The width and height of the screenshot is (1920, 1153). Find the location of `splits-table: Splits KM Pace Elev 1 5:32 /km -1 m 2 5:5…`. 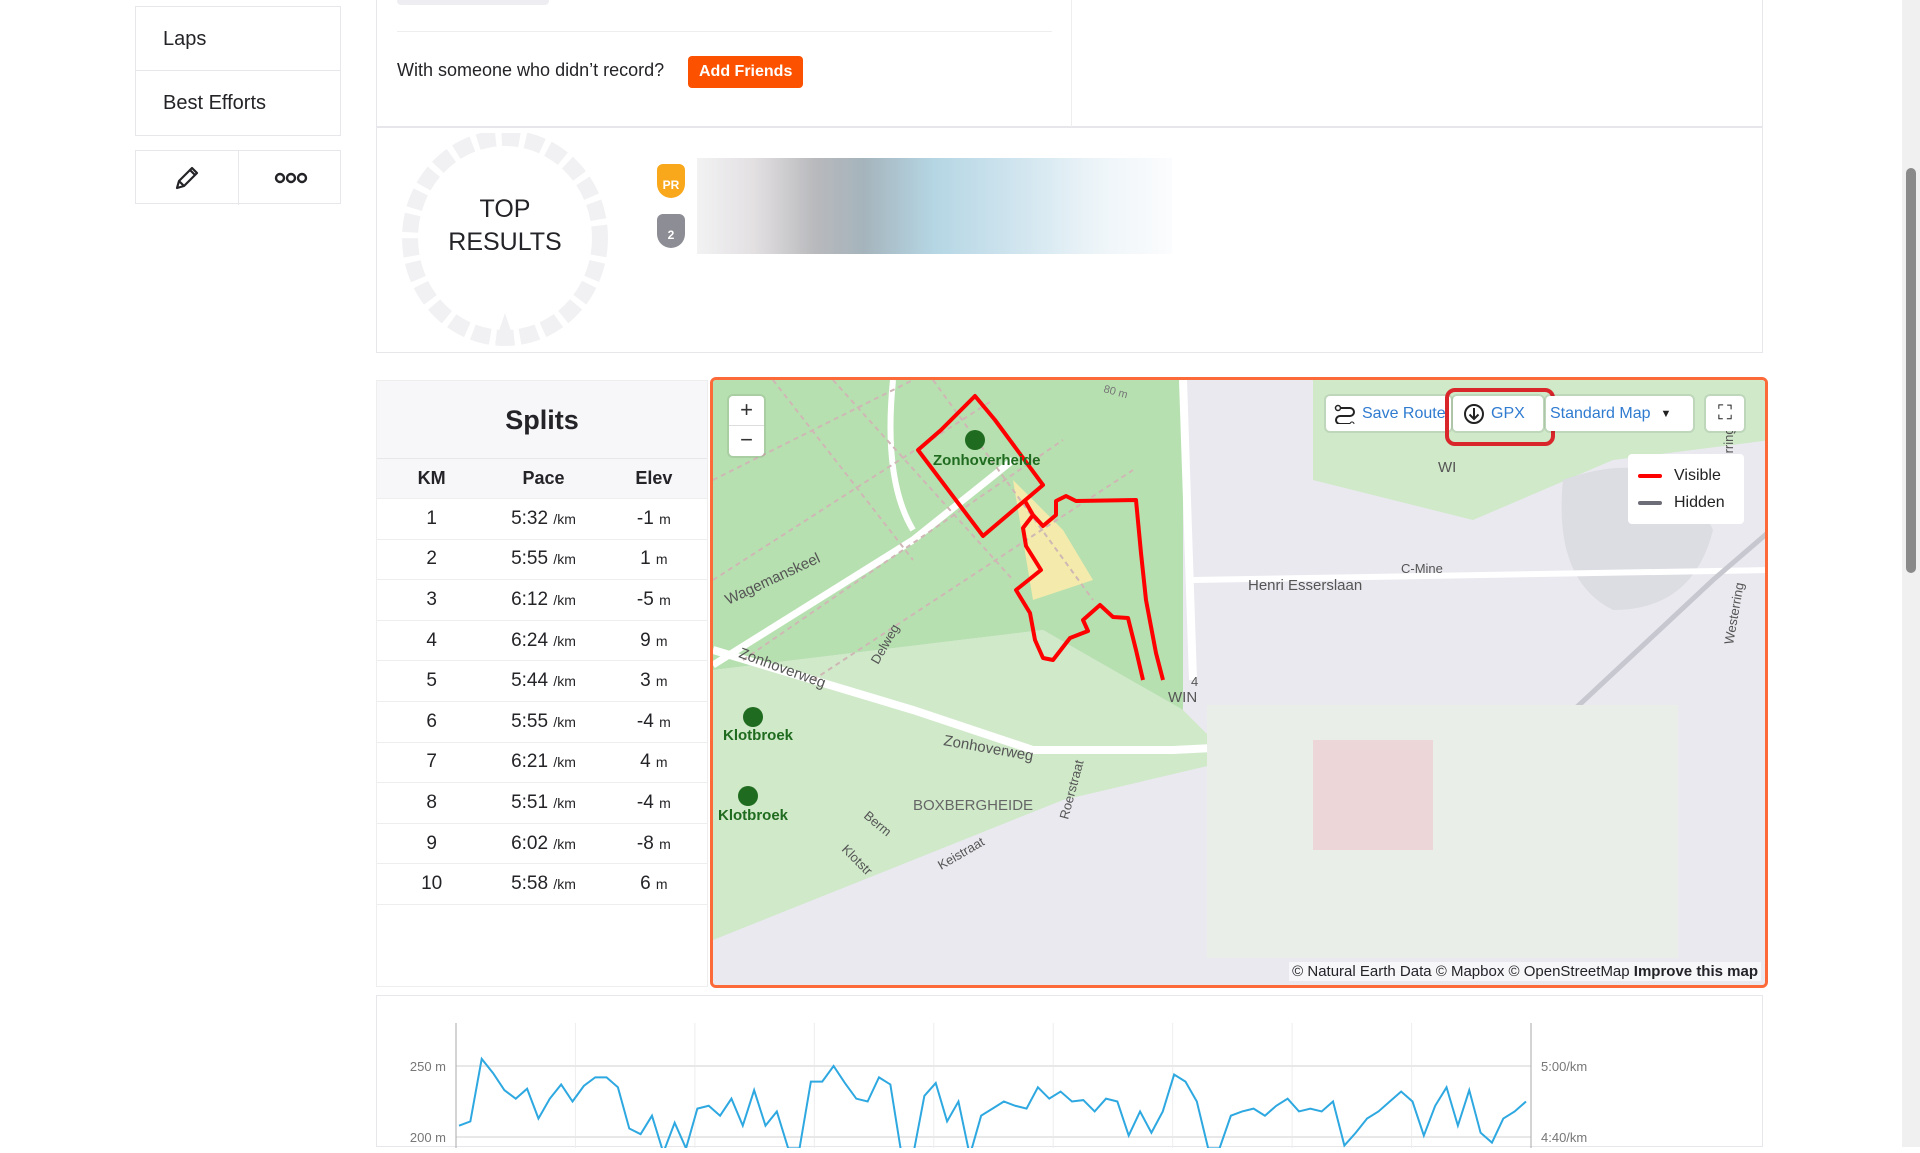

splits-table: Splits KM Pace Elev 1 5:32 /km -1 m 2 5:5… is located at coordinates (542, 683).